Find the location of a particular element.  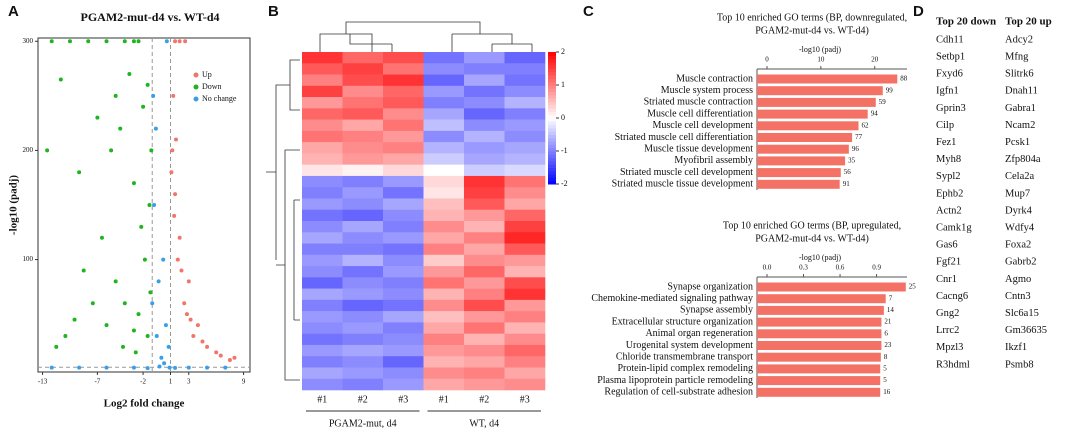

table-header: Top 20 down is located at coordinates (966, 22).